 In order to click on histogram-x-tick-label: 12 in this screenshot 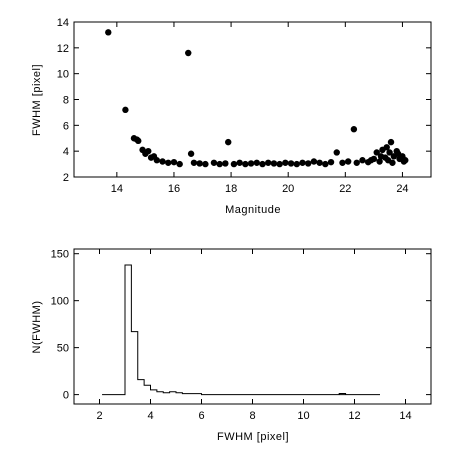, I will do `click(354, 416)`.